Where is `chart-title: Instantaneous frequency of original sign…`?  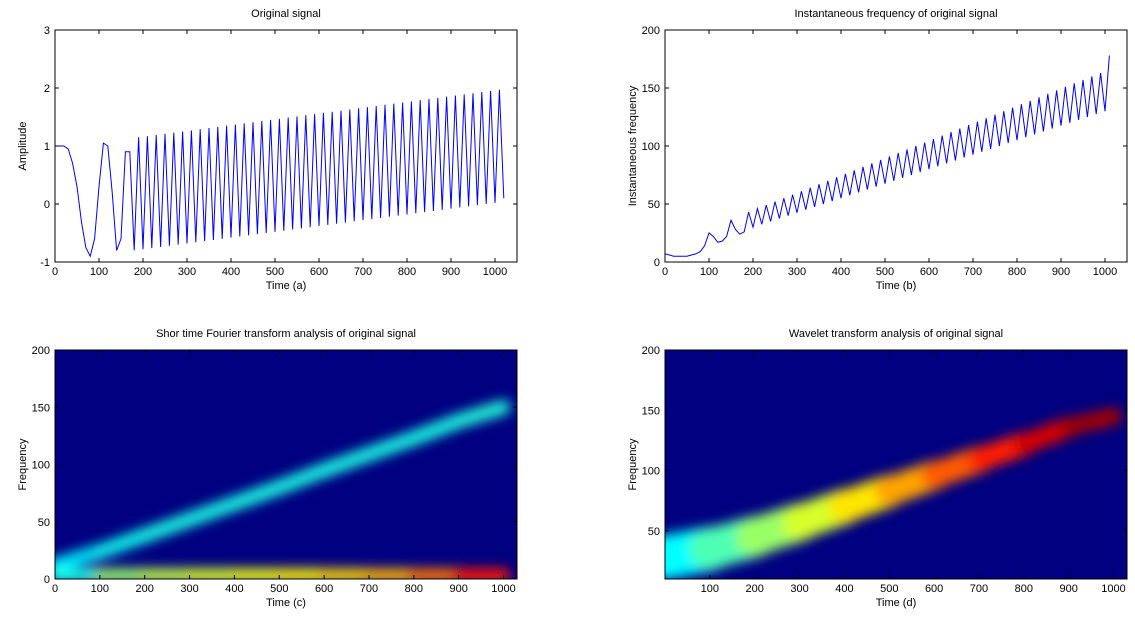
chart-title: Instantaneous frequency of original sign… is located at coordinates (895, 14).